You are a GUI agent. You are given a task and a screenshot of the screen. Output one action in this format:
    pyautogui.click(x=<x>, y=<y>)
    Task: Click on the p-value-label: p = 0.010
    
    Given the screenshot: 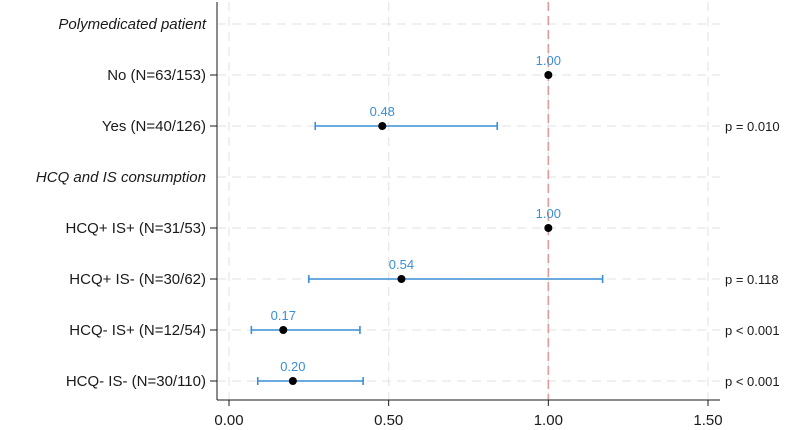 What is the action you would take?
    pyautogui.click(x=752, y=126)
    